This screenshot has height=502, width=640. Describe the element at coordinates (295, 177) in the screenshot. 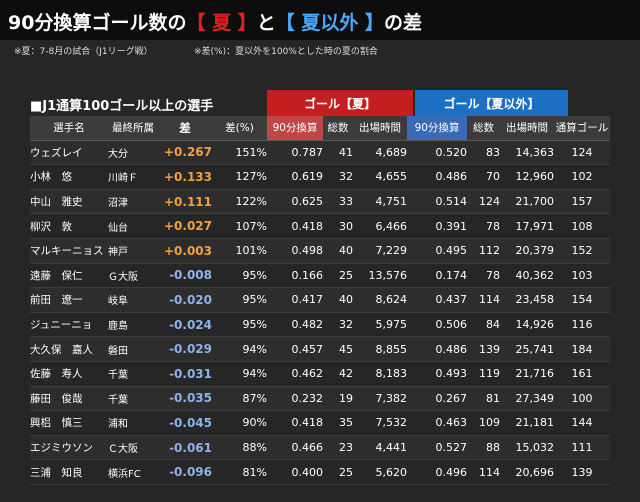

I see `summer-per90: 0.619` at that location.